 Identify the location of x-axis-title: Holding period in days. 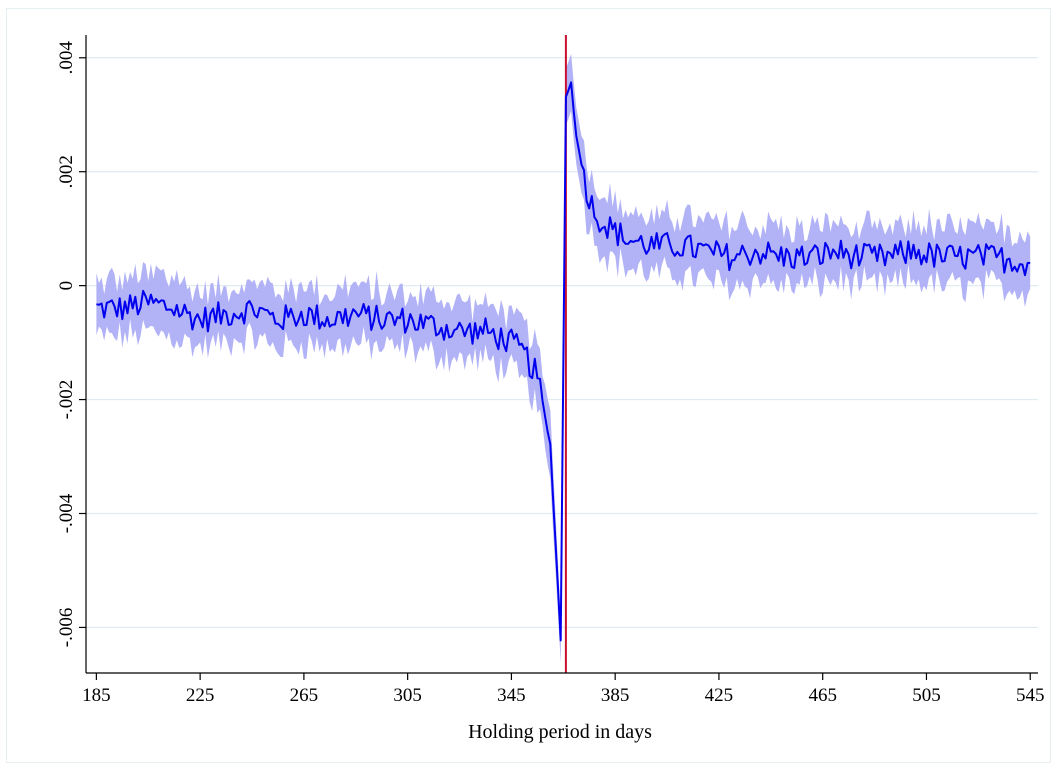
(560, 732).